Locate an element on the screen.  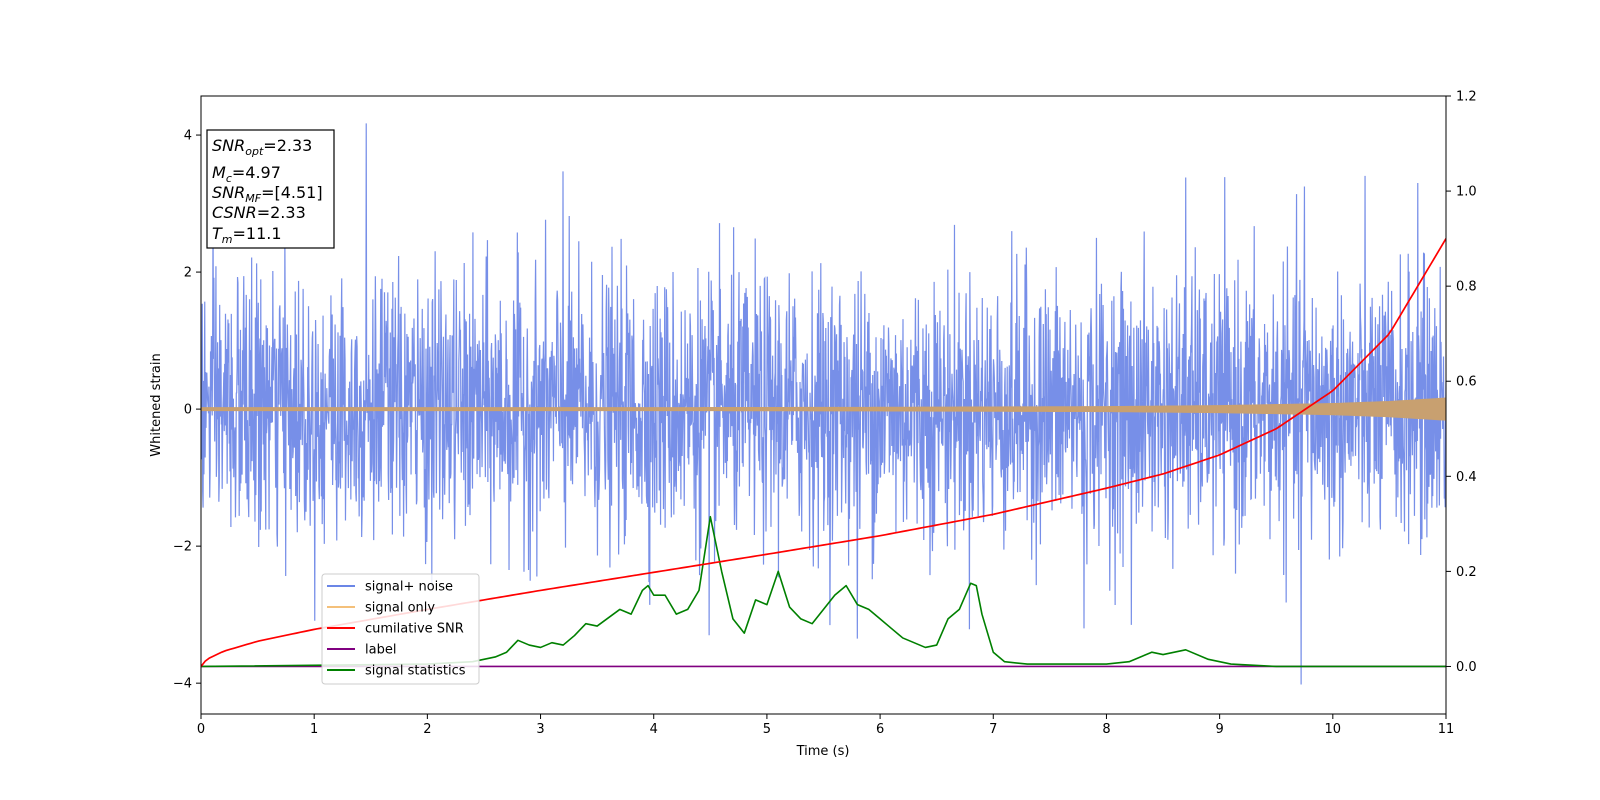
y-tick-label: −2 is located at coordinates (182, 547).